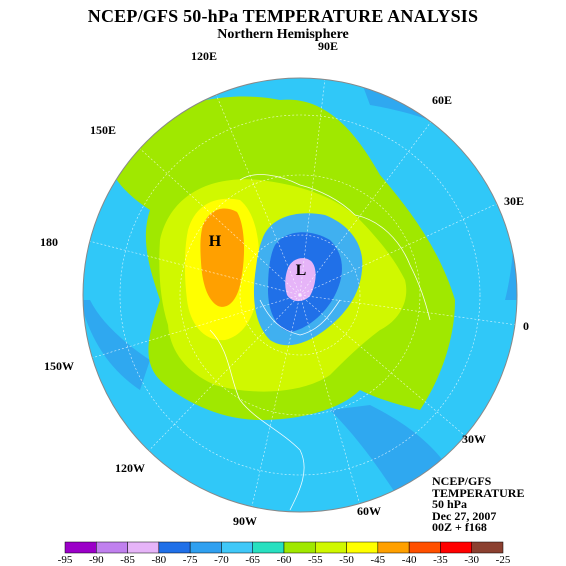 The height and width of the screenshot is (566, 566). Describe the element at coordinates (478, 492) in the screenshot. I see `info-variable: TEMPERATURE` at that location.